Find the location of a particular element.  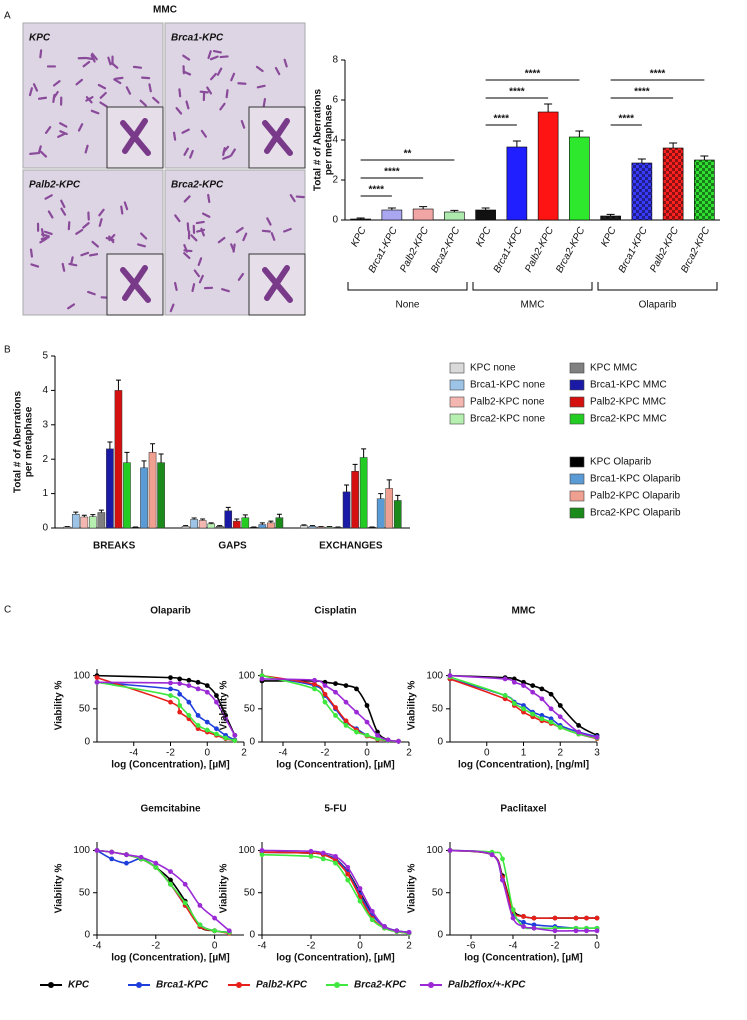

legend-label: Brca1-KPC is located at coordinates (182, 985).